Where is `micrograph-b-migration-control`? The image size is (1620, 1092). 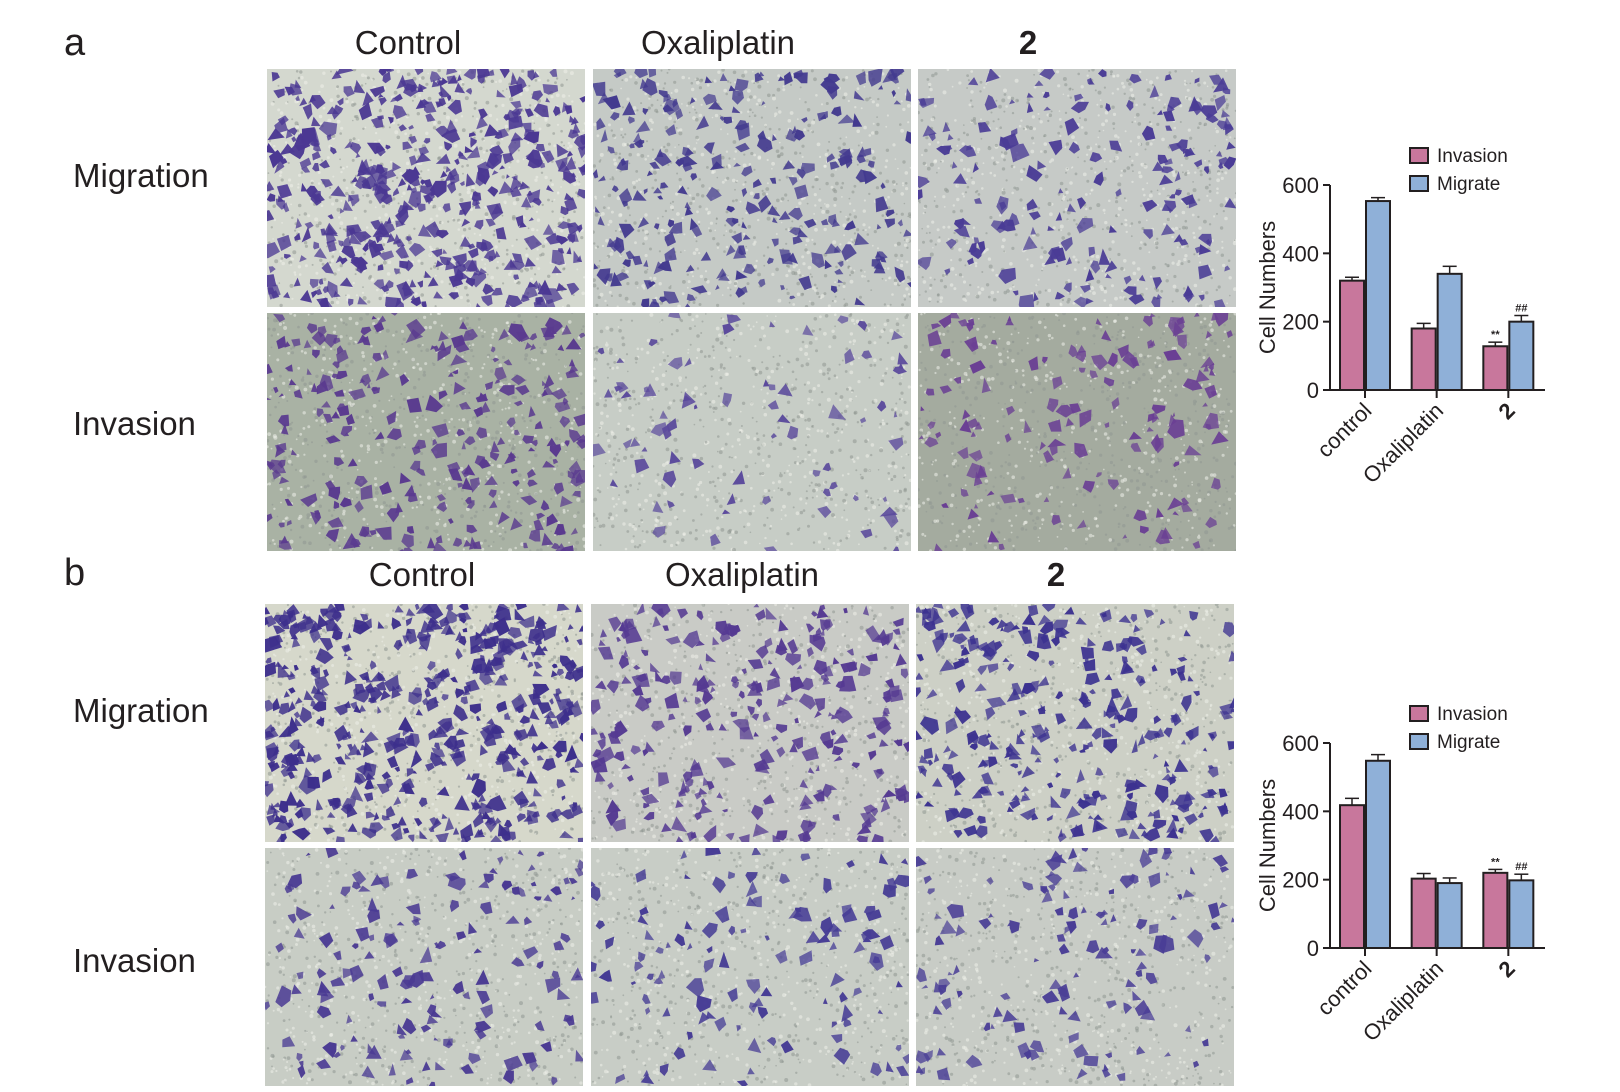
micrograph-b-migration-control is located at coordinates (424, 723).